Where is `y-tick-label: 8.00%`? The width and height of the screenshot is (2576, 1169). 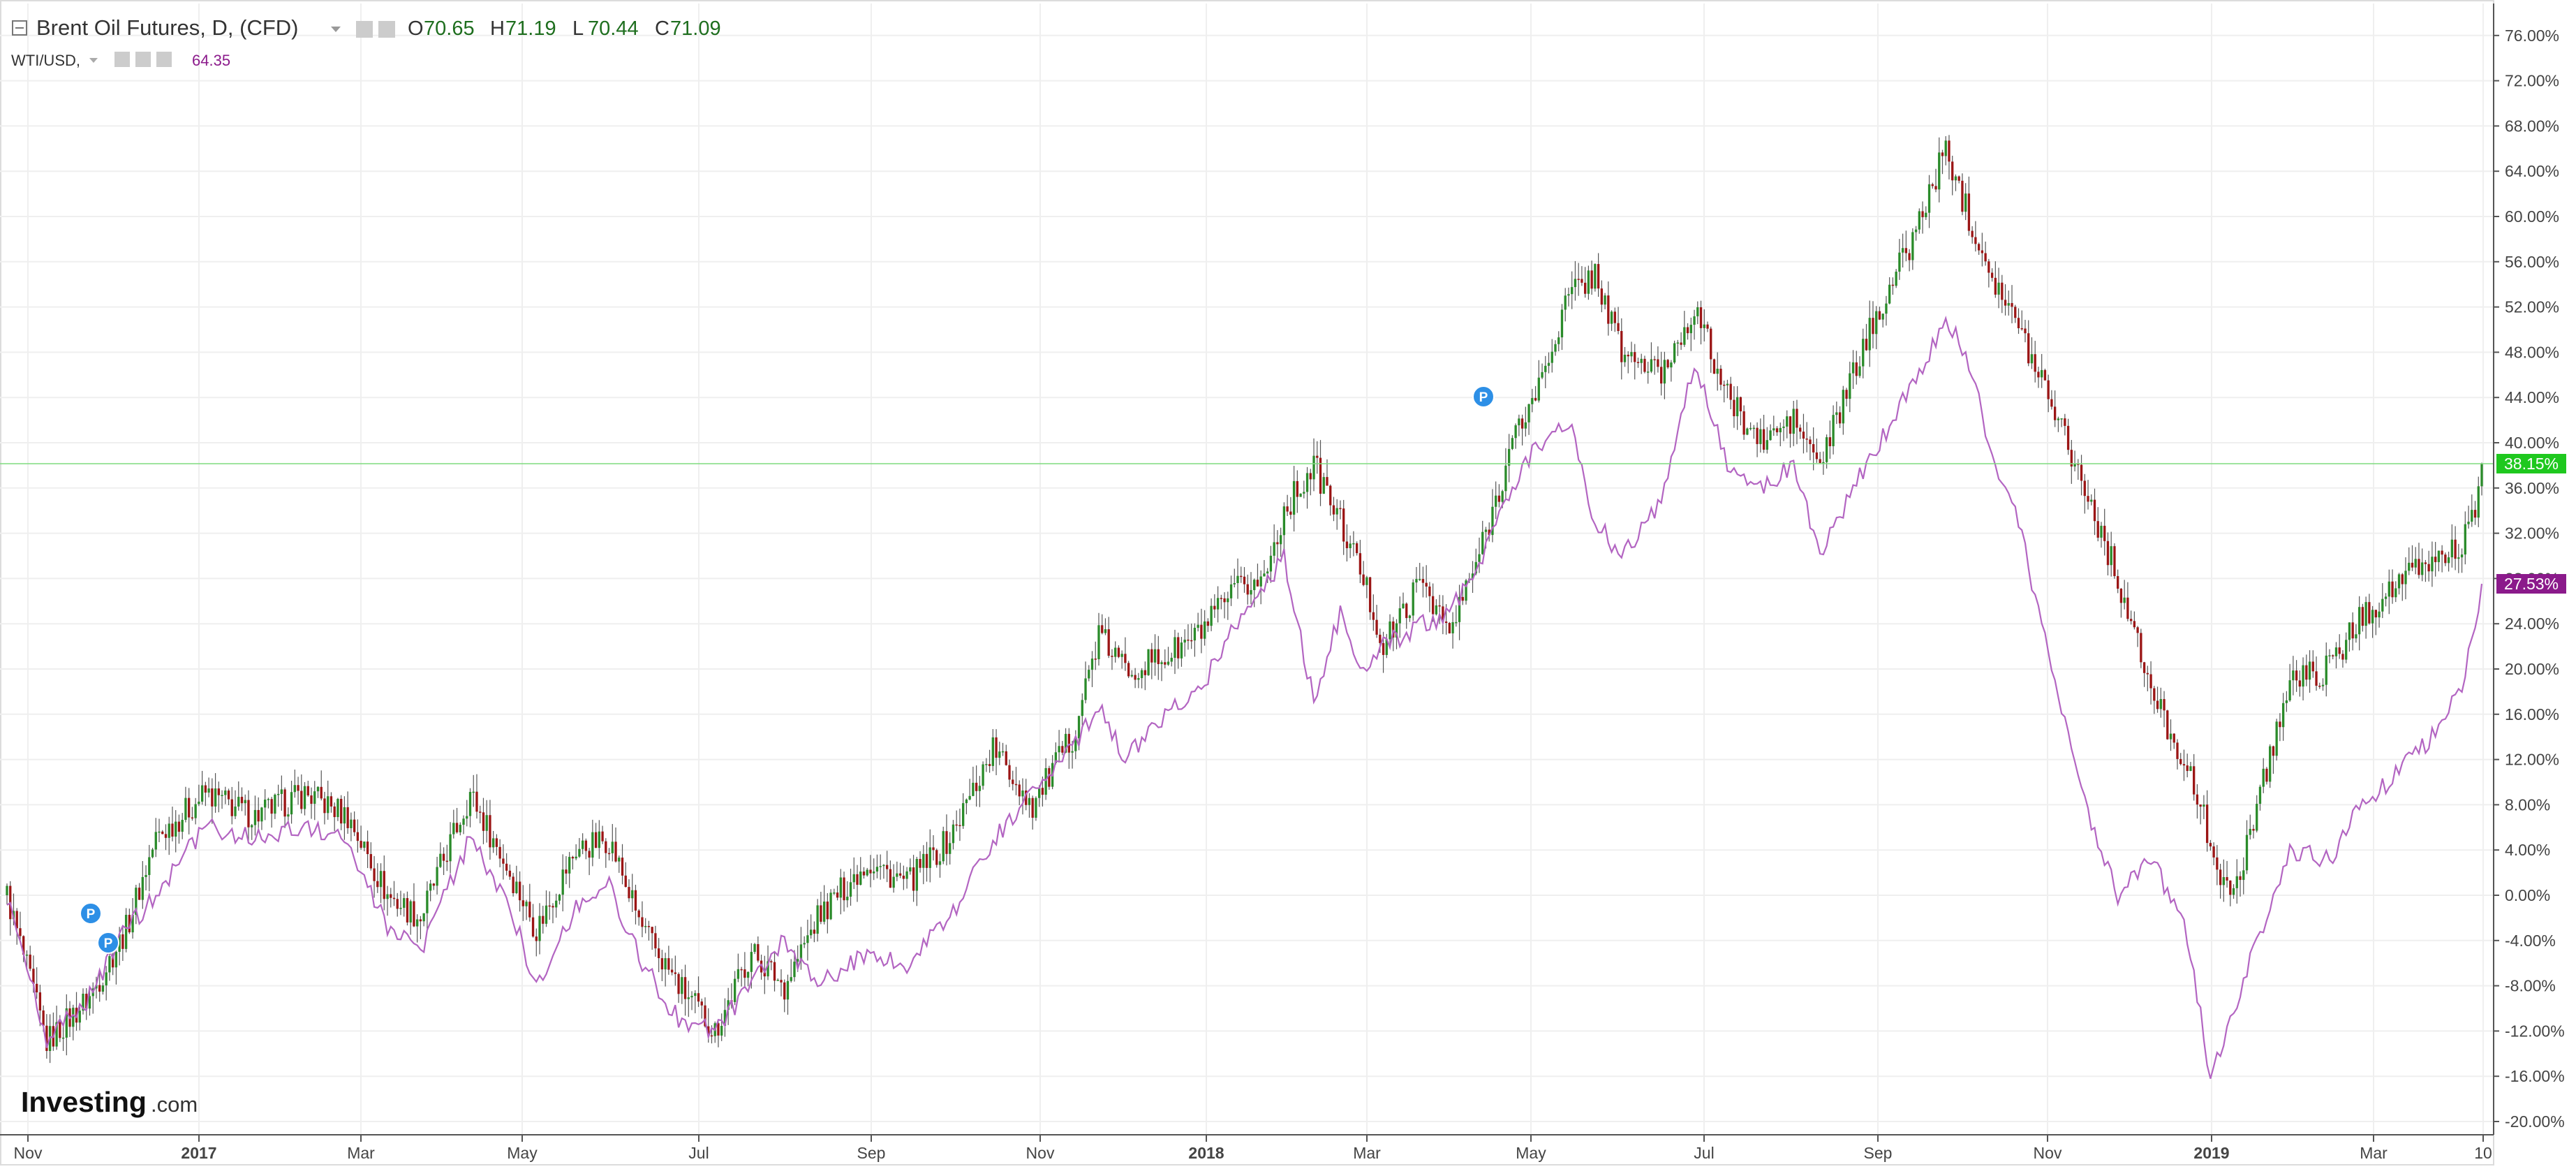
y-tick-label: 8.00% is located at coordinates (2527, 804).